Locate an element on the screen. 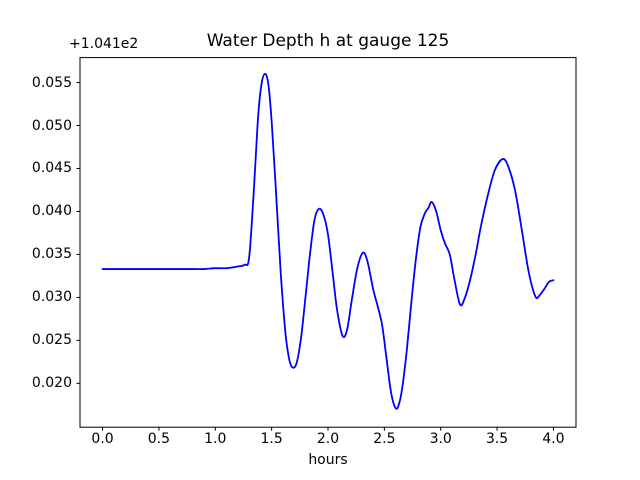  x-axis-label: hours is located at coordinates (328, 460).